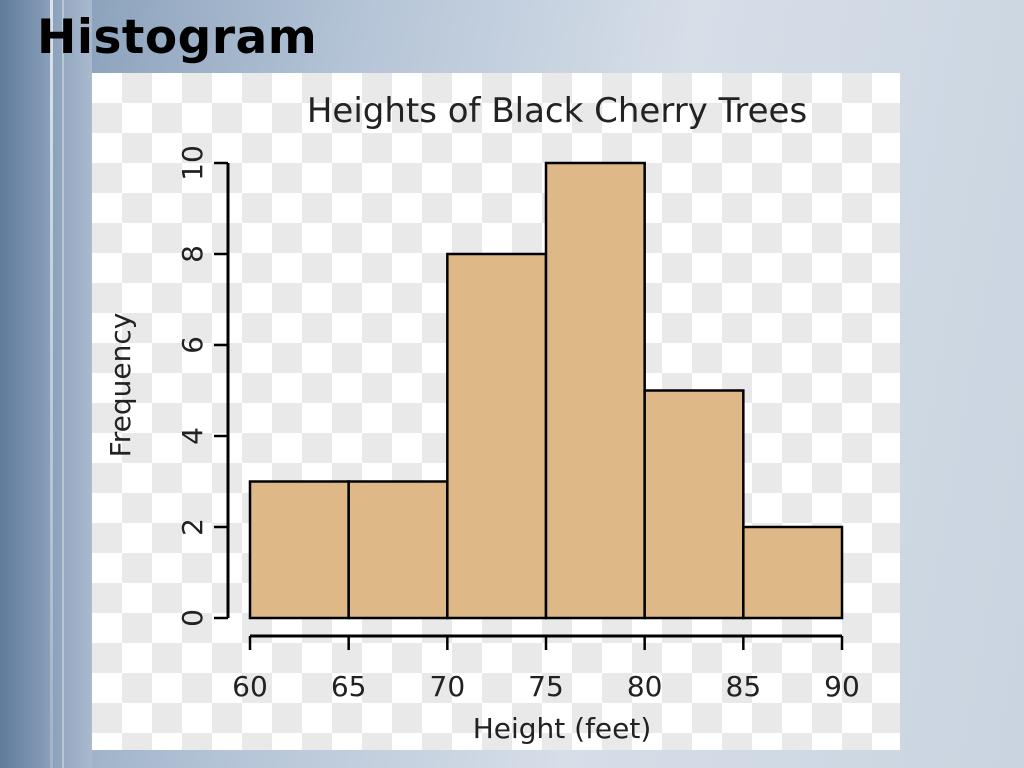  What do you see at coordinates (192, 163) in the screenshot?
I see `y-tick-label: 10` at bounding box center [192, 163].